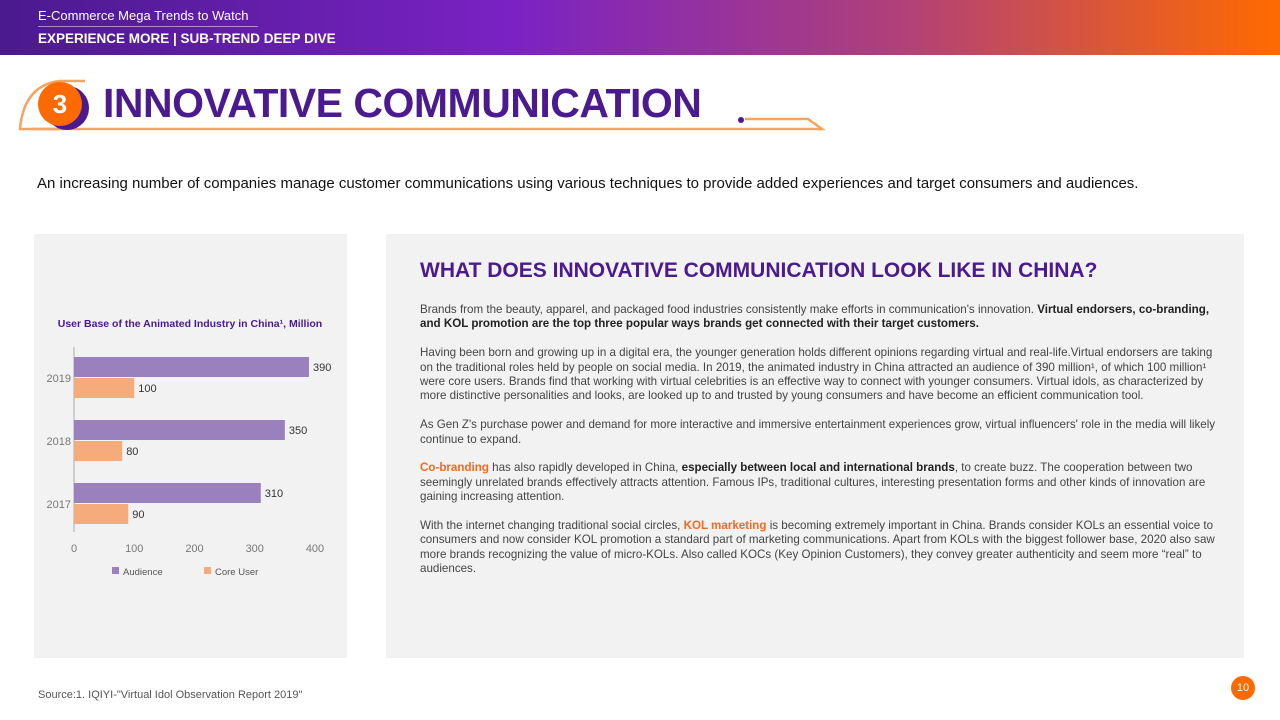  What do you see at coordinates (59, 379) in the screenshot?
I see `y-tick-label: 2019` at bounding box center [59, 379].